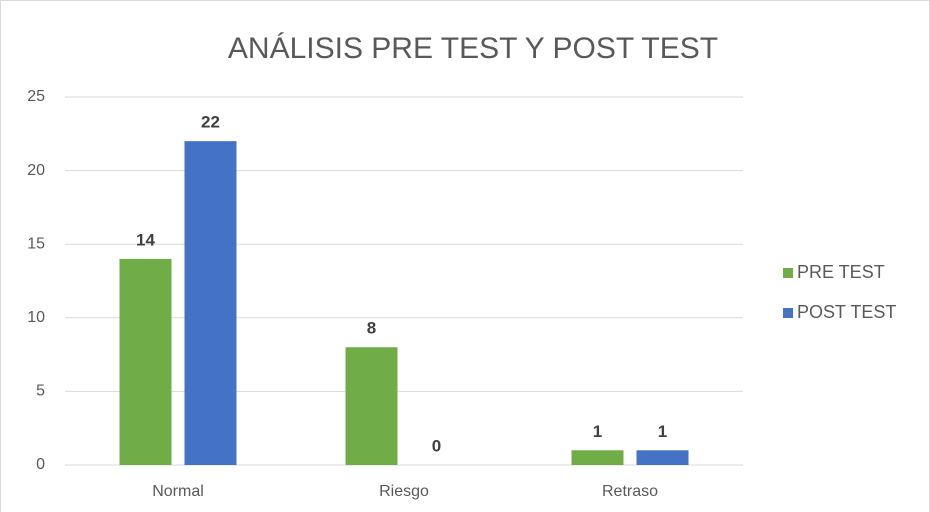 The width and height of the screenshot is (930, 512). I want to click on y-tick-label: 20, so click(36, 170).